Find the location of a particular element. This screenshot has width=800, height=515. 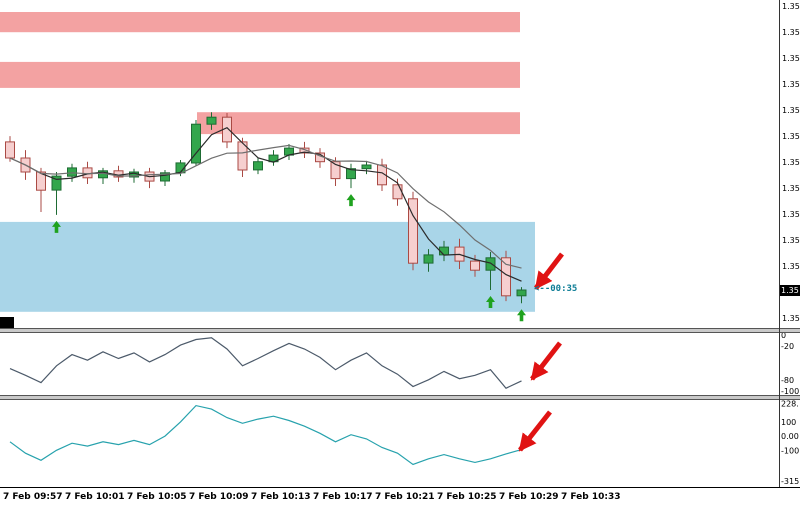

time-axis-label: 7 Feb 10:01 is located at coordinates (95, 497).